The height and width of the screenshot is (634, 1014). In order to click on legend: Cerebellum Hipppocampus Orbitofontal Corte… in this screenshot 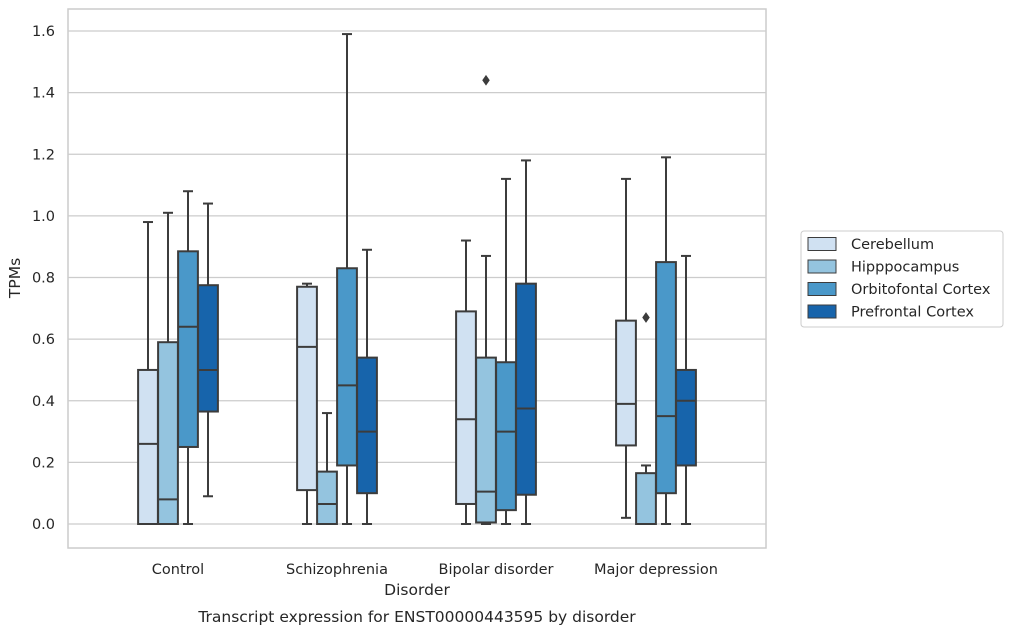, I will do `click(902, 279)`.